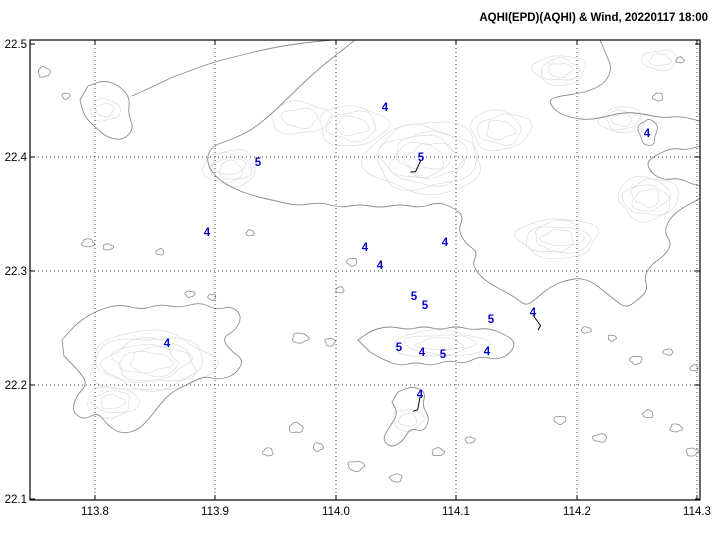 The image size is (728, 541). I want to click on coastline-shekou-peninsula, so click(106, 110).